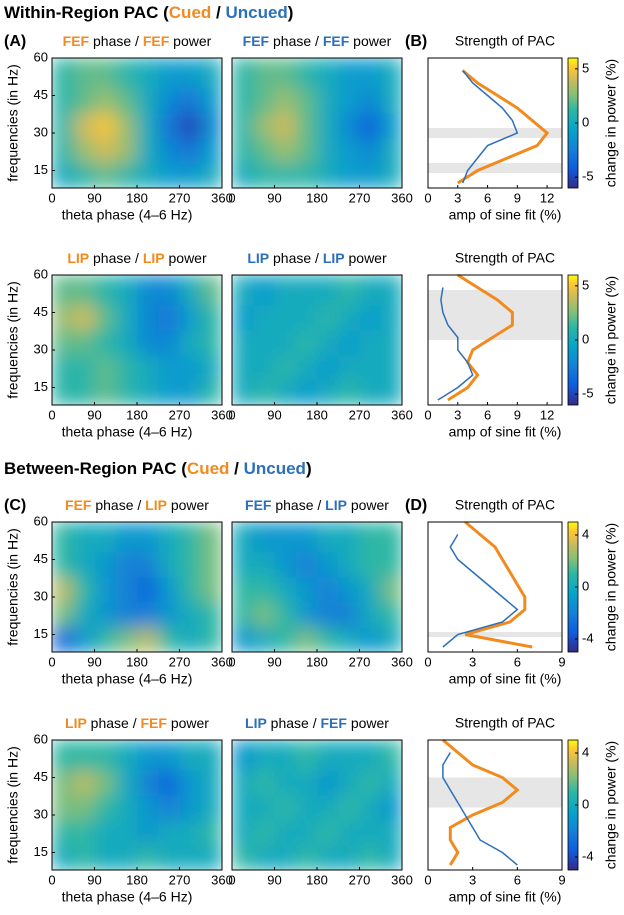  What do you see at coordinates (41, 56) in the screenshot?
I see `y-tick-label: 60` at bounding box center [41, 56].